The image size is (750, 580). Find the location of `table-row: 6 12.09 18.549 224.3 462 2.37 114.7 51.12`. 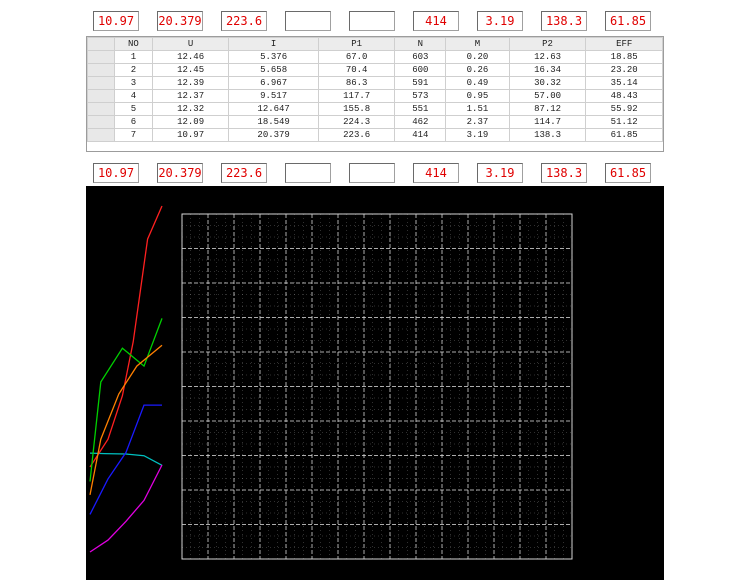

table-row: 6 12.09 18.549 224.3 462 2.37 114.7 51.12 is located at coordinates (375, 122).